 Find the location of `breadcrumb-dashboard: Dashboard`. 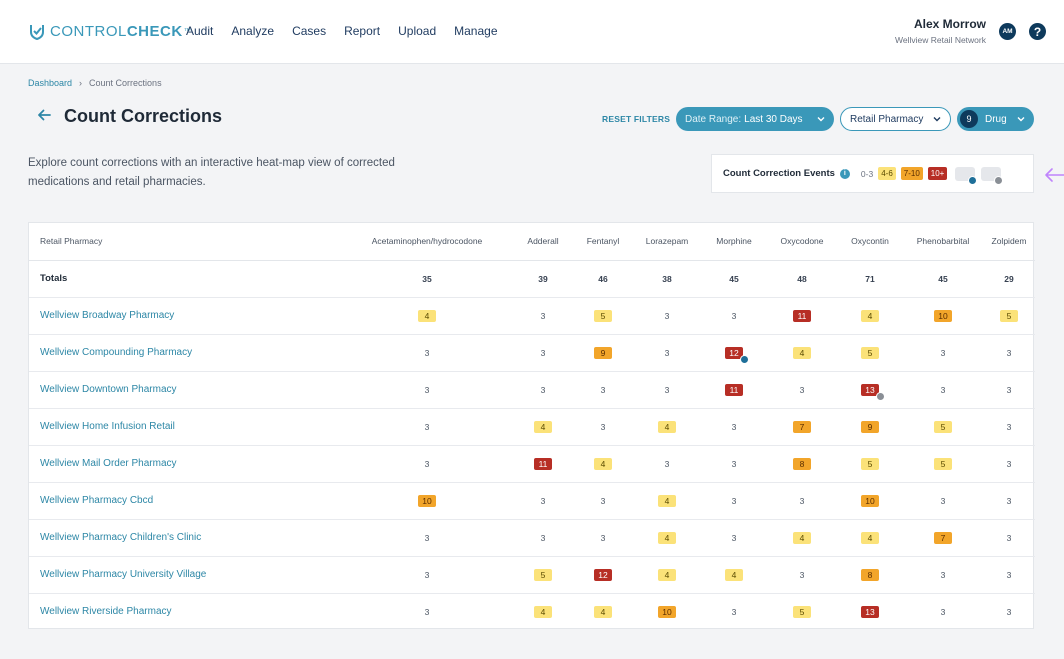

breadcrumb-dashboard: Dashboard is located at coordinates (50, 83).